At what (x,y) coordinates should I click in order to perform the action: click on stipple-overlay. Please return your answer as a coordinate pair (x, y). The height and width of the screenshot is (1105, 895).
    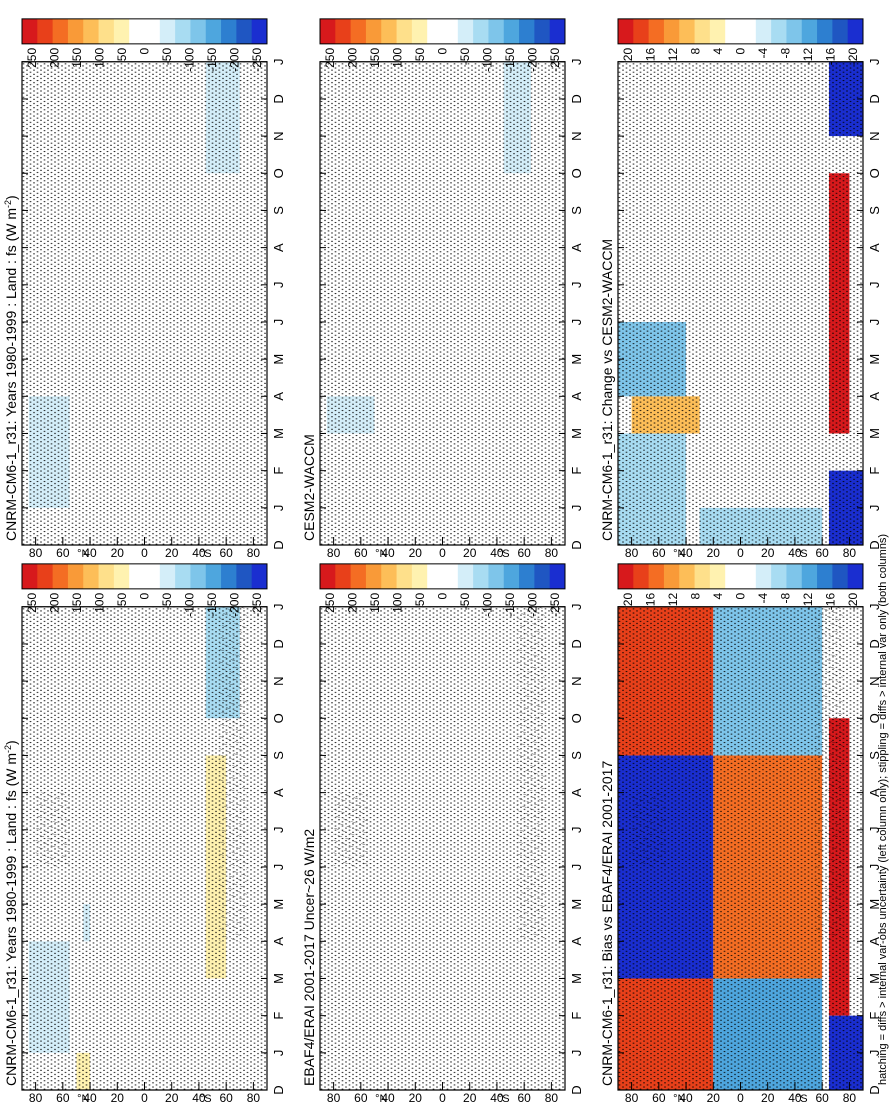
    Looking at the image, I should click on (144, 303).